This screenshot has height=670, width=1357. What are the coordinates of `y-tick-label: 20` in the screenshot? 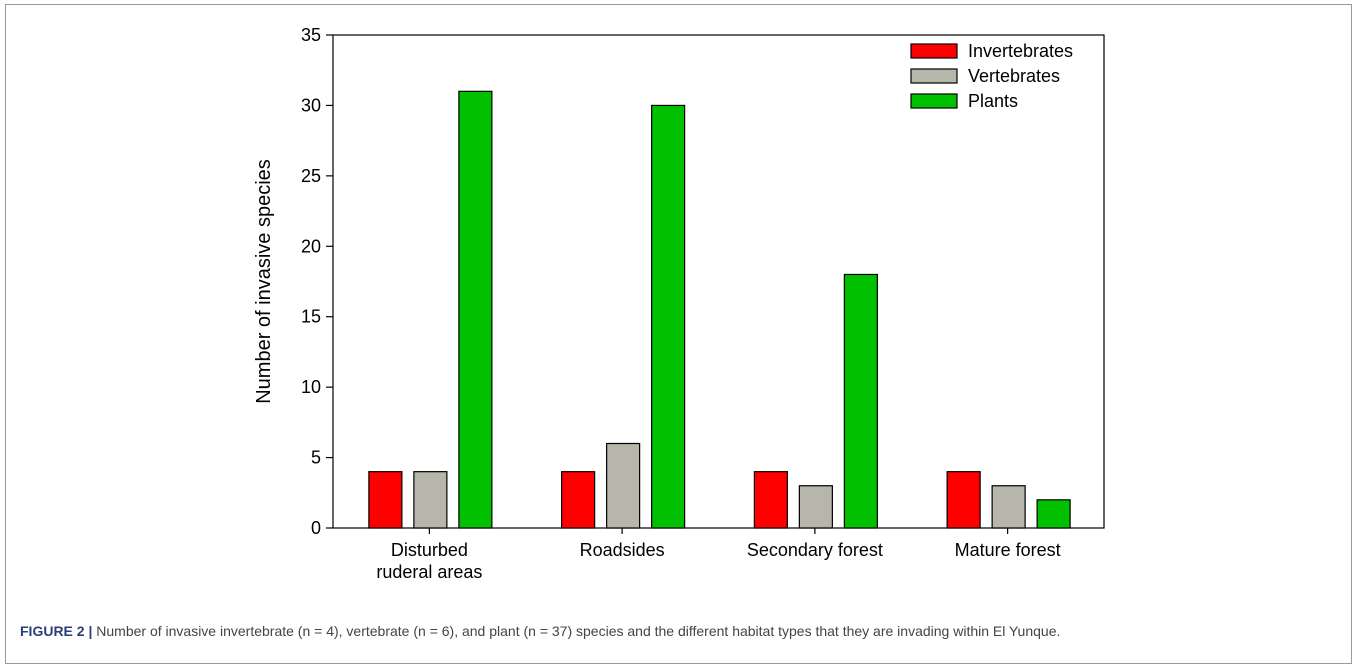 It's located at (311, 246).